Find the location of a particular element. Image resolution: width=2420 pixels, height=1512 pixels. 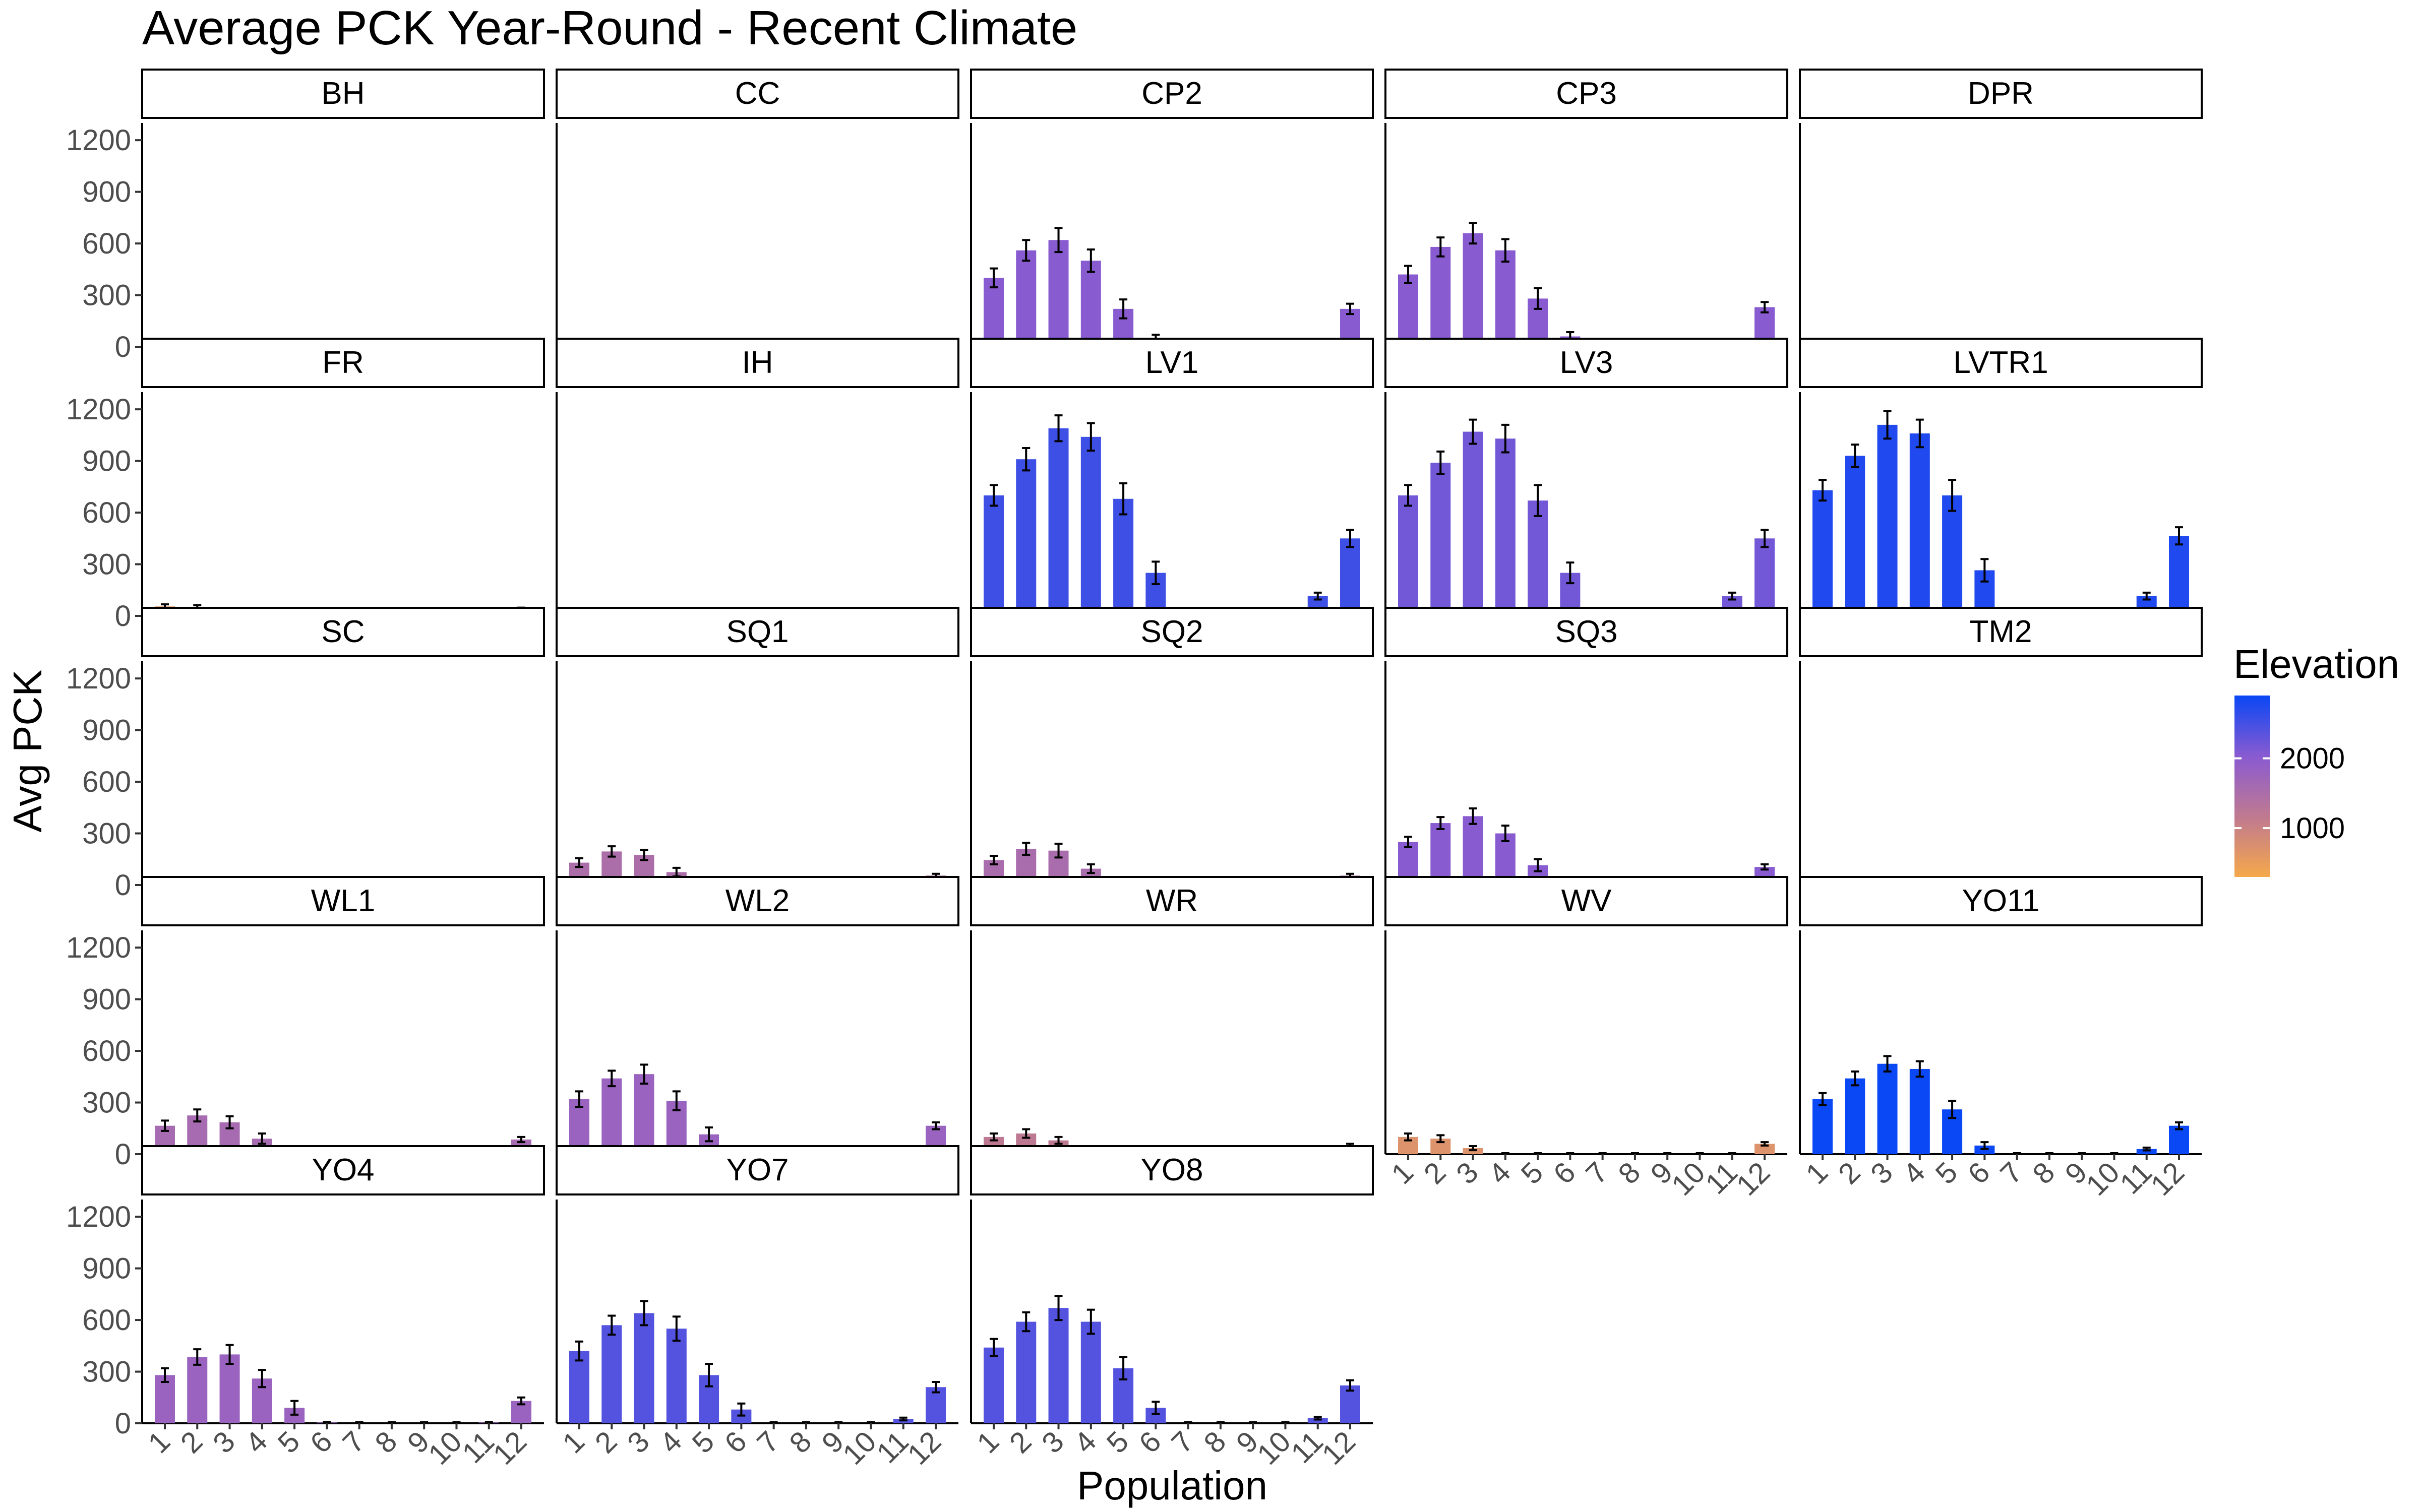

panel-bh: BH 0 300 600 900 1200 is located at coordinates (305, 216).